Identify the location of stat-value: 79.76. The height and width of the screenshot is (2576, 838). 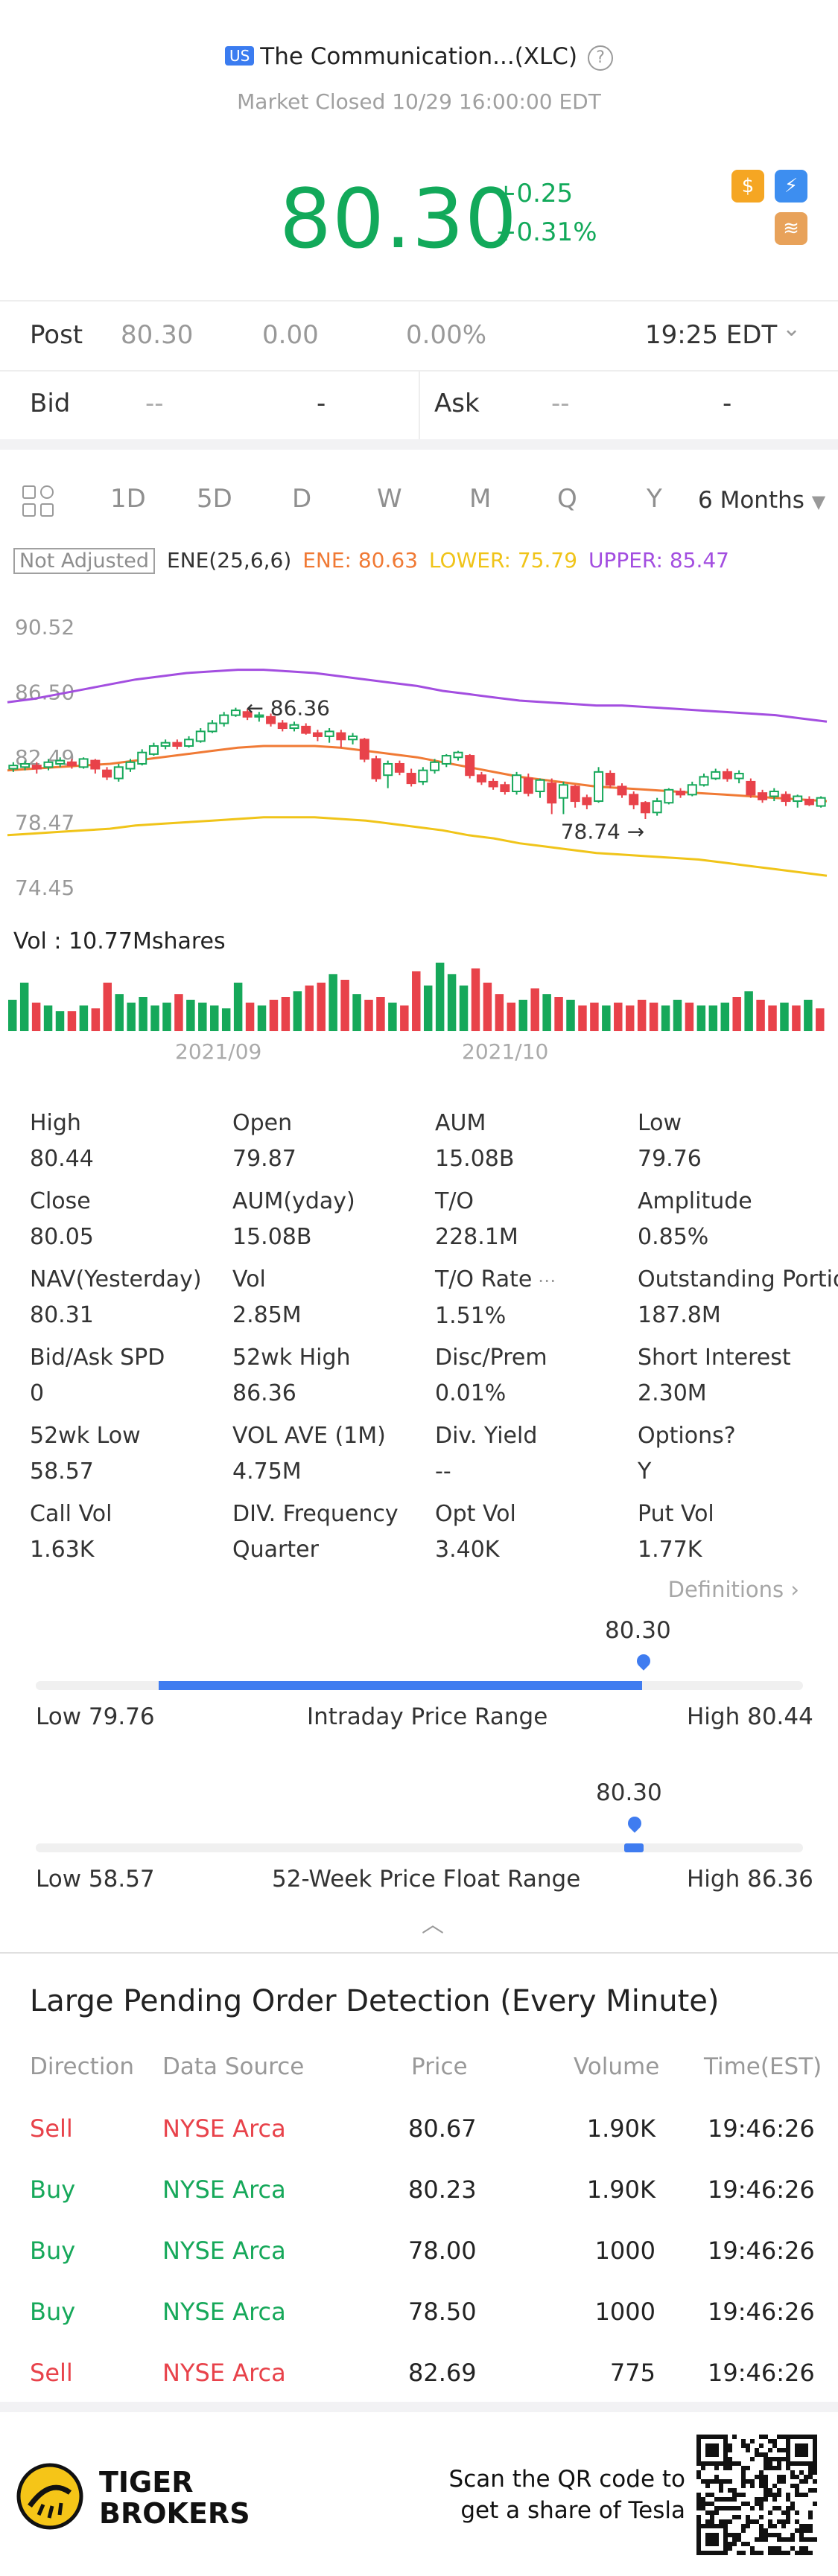
(670, 1159).